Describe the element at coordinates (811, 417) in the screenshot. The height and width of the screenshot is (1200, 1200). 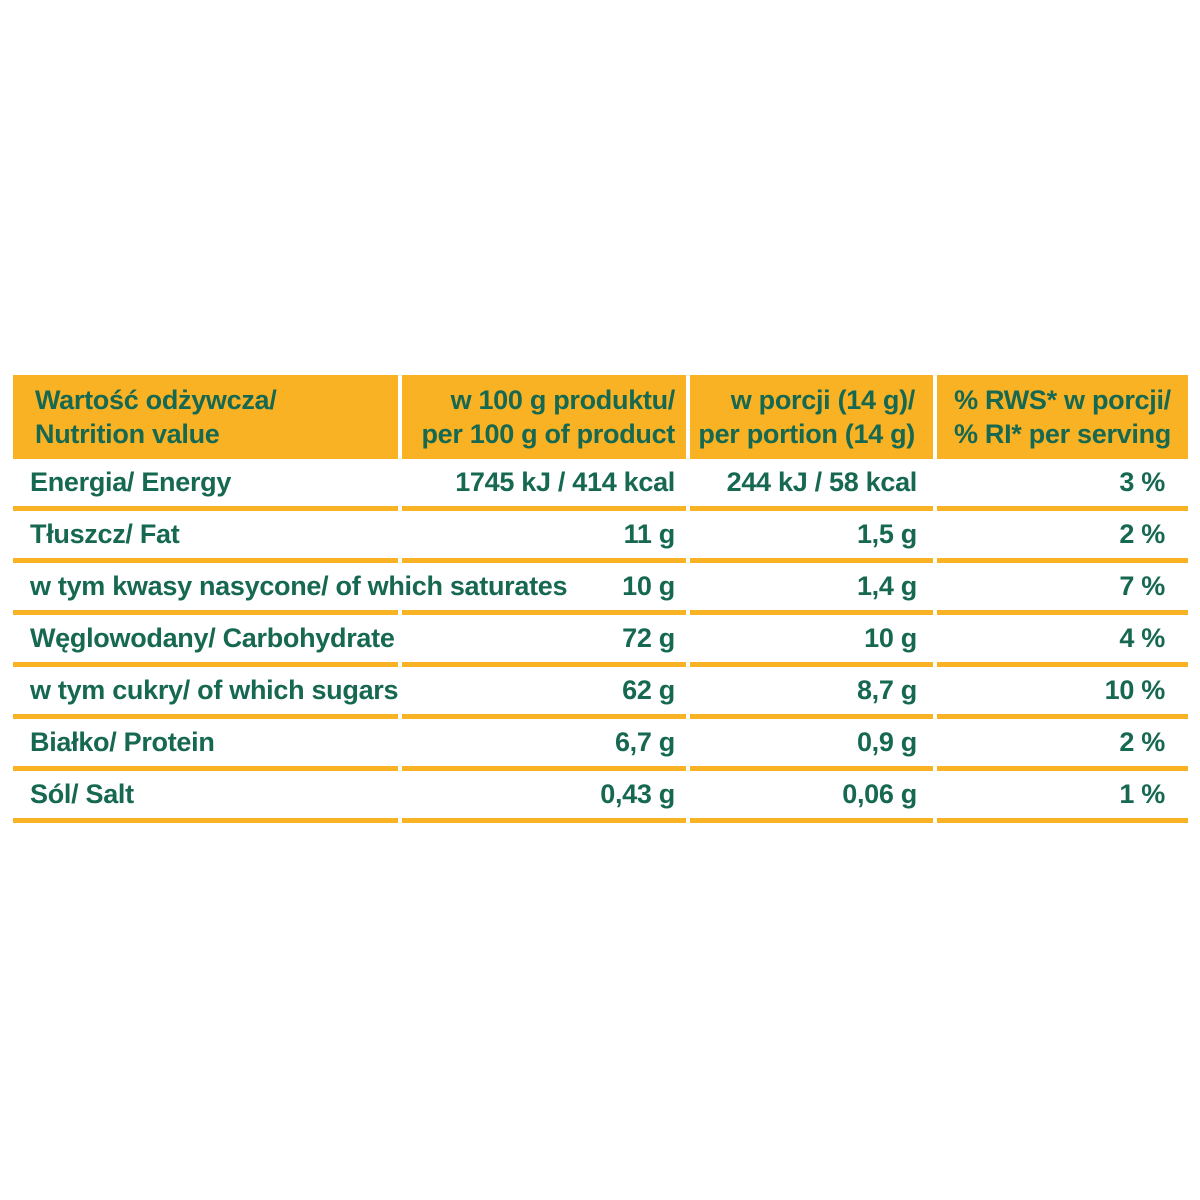
I see `header-per-portion: w porcji (14 g)/ per portion (14 g)` at that location.